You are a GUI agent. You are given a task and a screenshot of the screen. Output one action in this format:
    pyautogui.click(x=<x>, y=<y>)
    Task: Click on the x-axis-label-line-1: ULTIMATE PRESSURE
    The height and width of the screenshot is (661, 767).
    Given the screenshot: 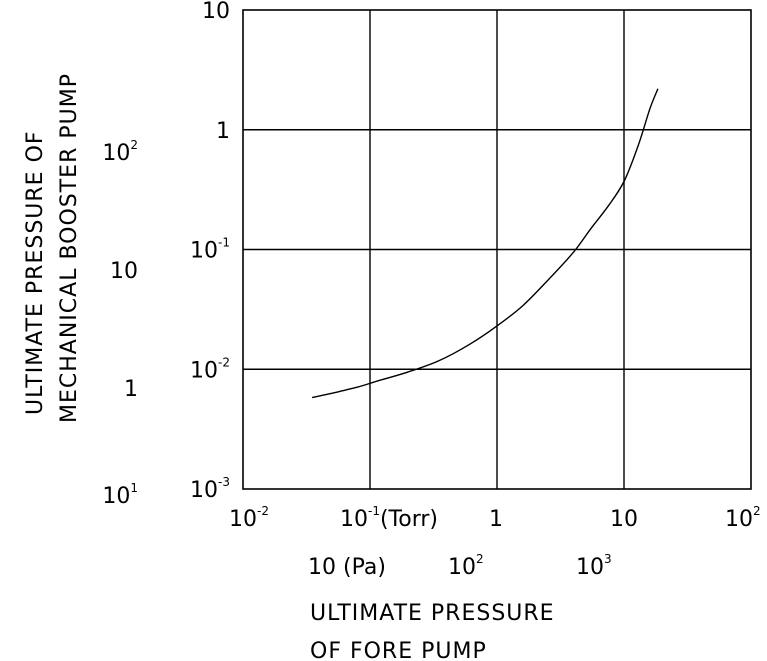 What is the action you would take?
    pyautogui.click(x=432, y=613)
    